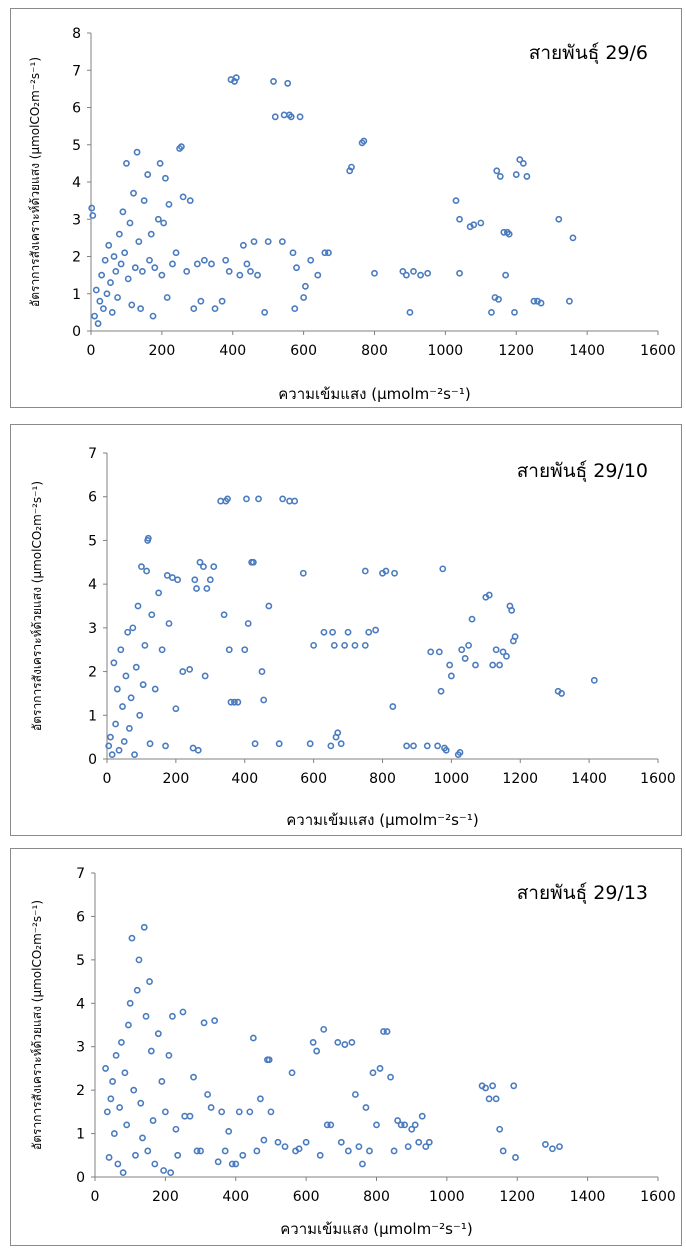  What do you see at coordinates (92, 716) in the screenshot?
I see `y-tick-label: 1` at bounding box center [92, 716].